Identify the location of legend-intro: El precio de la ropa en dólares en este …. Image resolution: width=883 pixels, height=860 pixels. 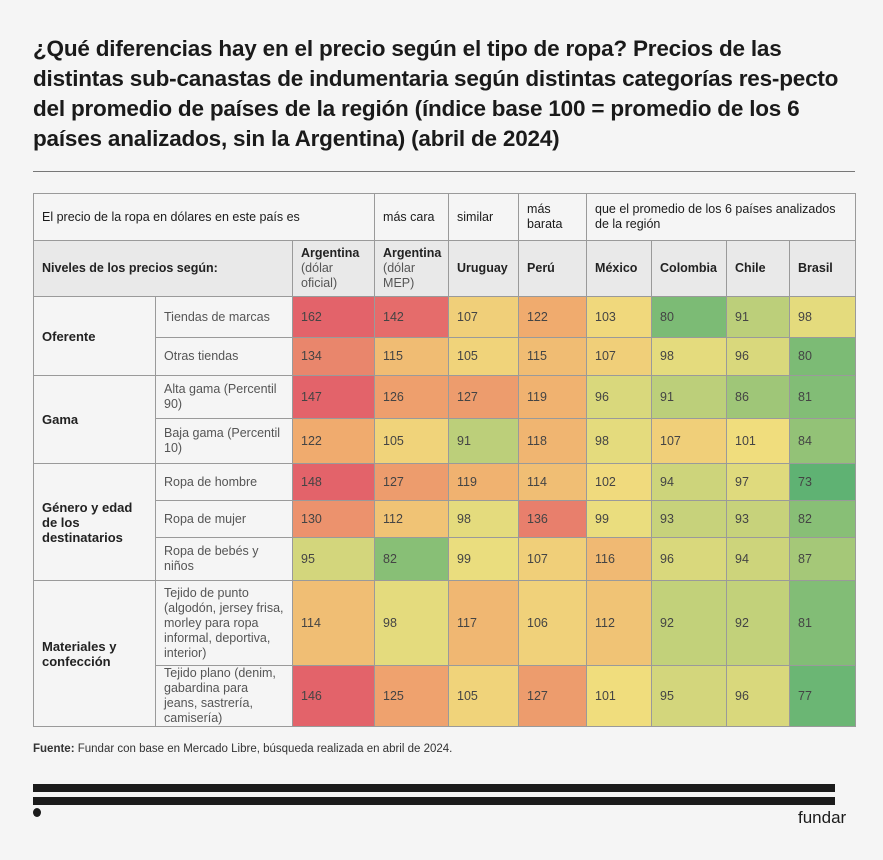
(204, 217).